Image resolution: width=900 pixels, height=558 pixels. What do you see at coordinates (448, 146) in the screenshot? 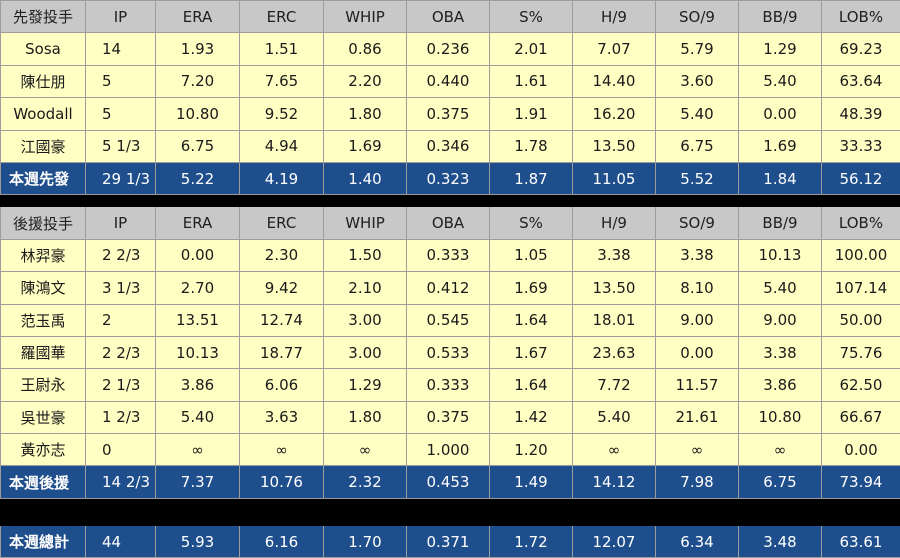
I see `stat-cell: 0.346` at bounding box center [448, 146].